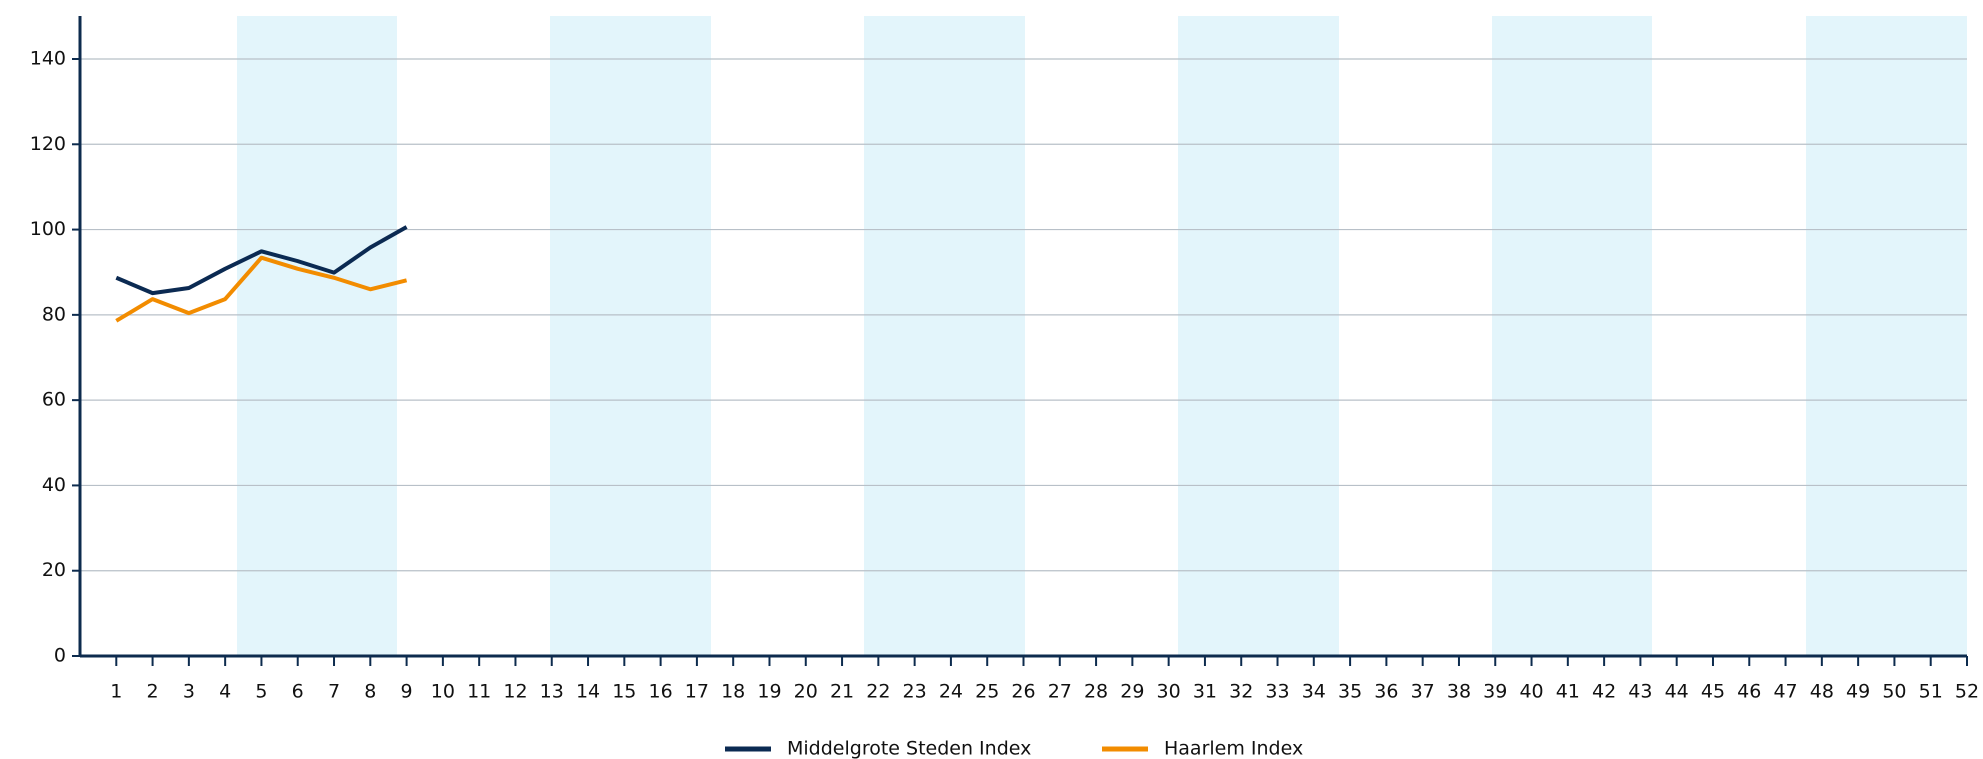 The height and width of the screenshot is (759, 1983). What do you see at coordinates (661, 692) in the screenshot?
I see `x-tick-label: 16` at bounding box center [661, 692].